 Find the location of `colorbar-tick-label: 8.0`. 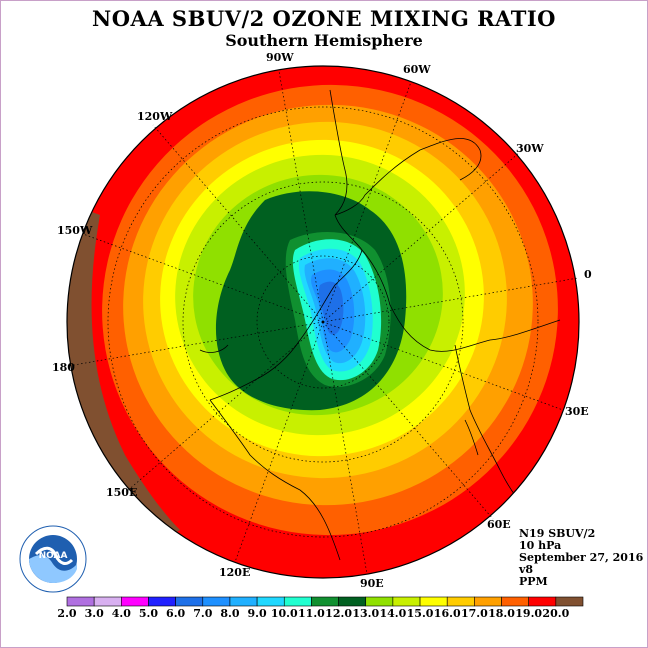

colorbar-tick-label: 8.0 is located at coordinates (230, 613).